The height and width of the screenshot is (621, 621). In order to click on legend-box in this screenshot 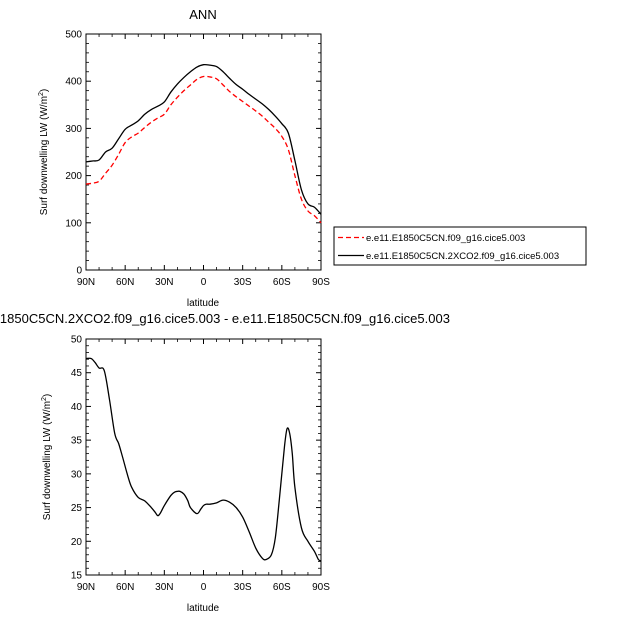, I will do `click(460, 246)`.